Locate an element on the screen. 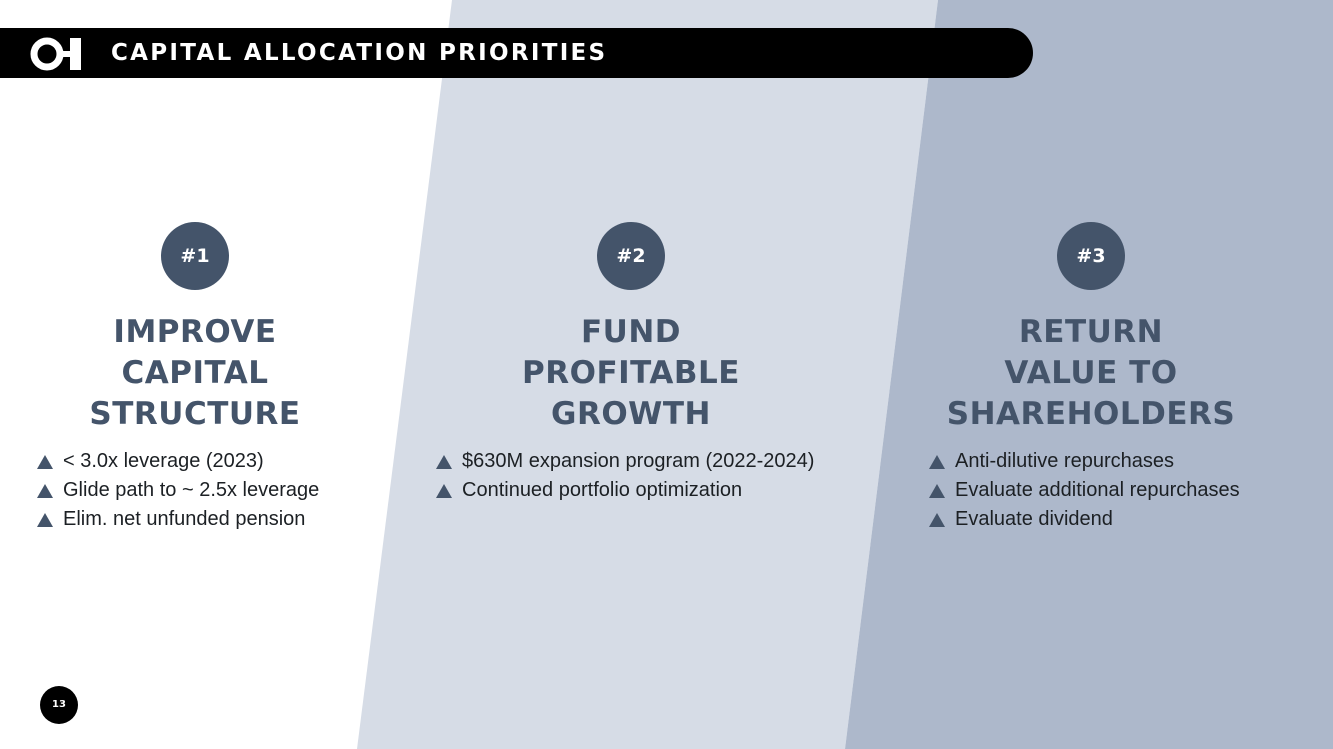 This screenshot has height=749, width=1333. bullet-item: $630M expansion program (2022-2024) is located at coordinates (625, 461).